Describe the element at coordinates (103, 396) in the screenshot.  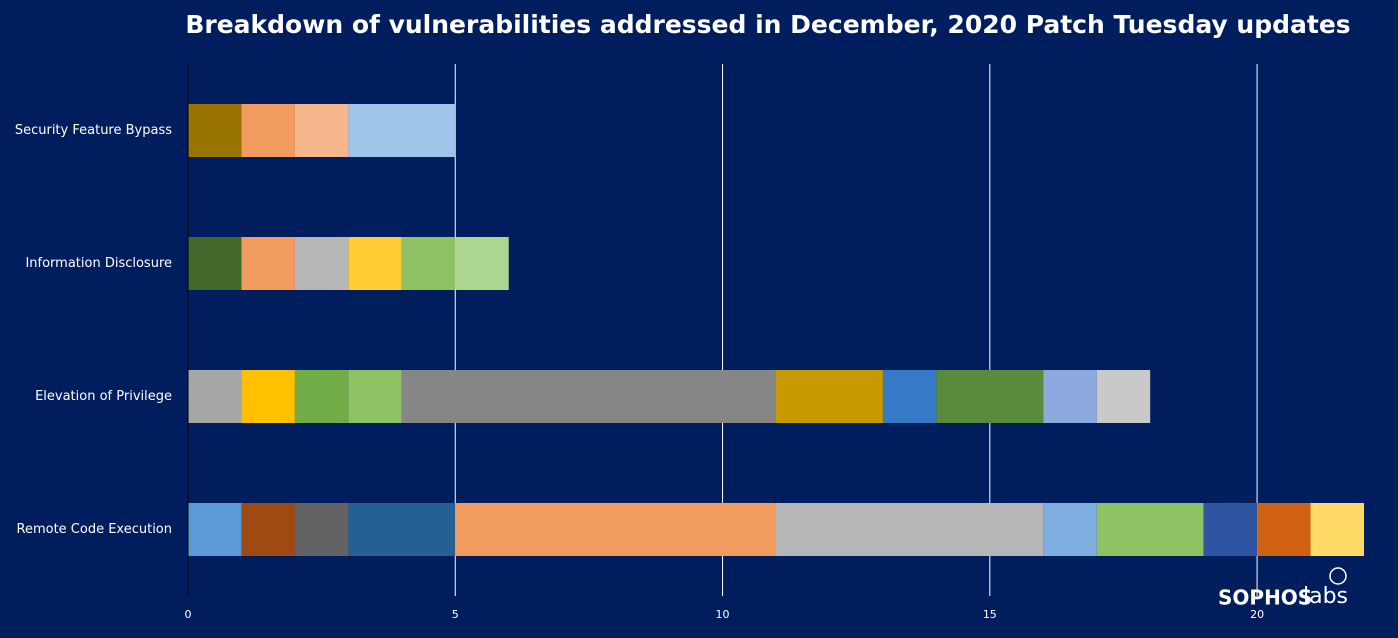
I see `y-tick-label: Elevation of Privilege` at that location.